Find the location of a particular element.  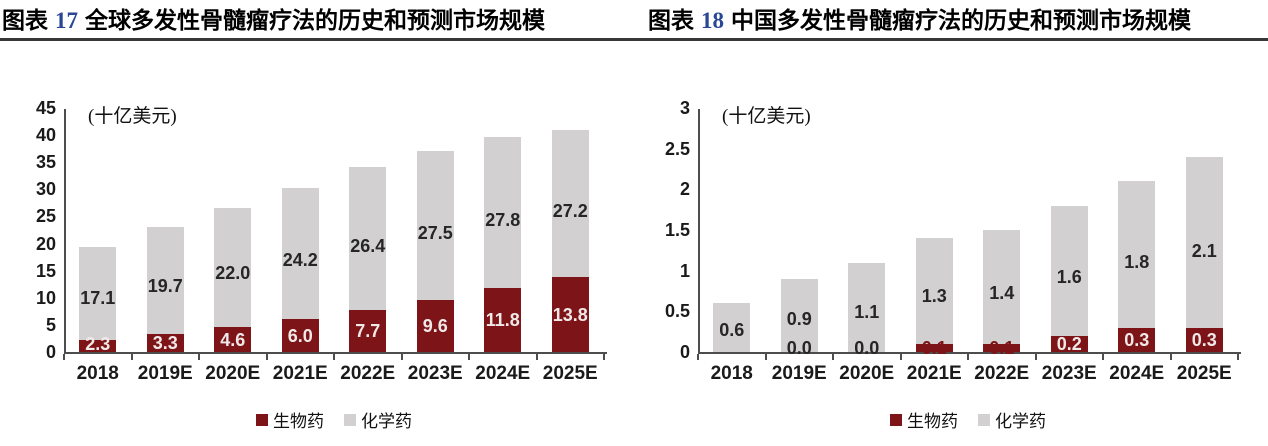

x-axis-label: 2019E is located at coordinates (799, 373).